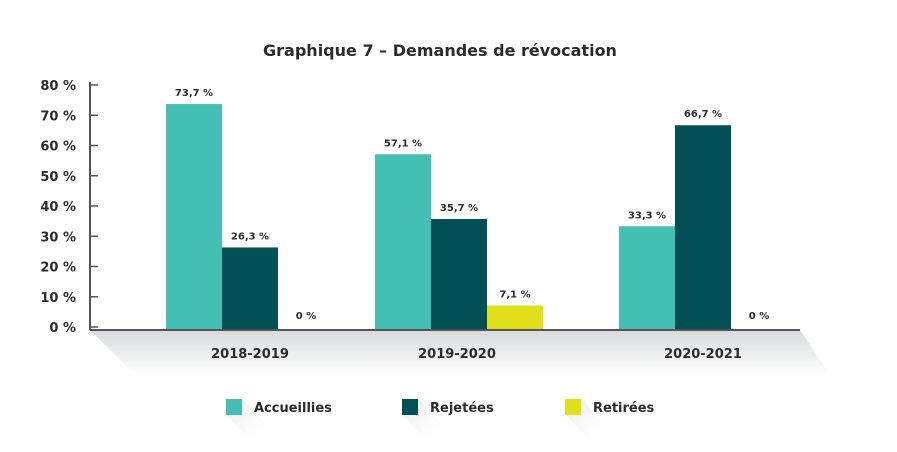 This screenshot has width=897, height=452. I want to click on y-tick-label: 60 %, so click(58, 147).